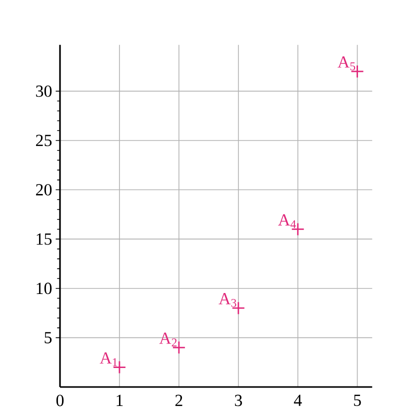 This screenshot has height=410, width=417. I want to click on y-tick-label: 20, so click(44, 190).